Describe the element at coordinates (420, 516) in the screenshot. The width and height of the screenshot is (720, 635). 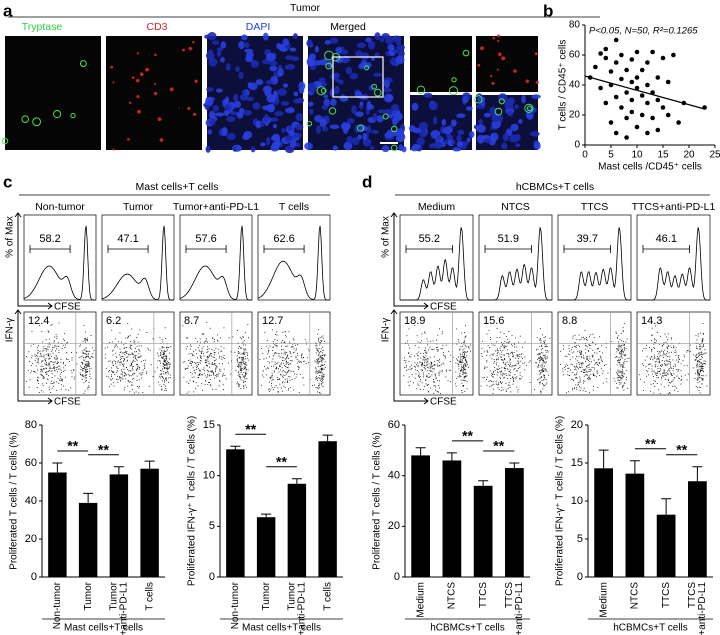
I see `bar` at that location.